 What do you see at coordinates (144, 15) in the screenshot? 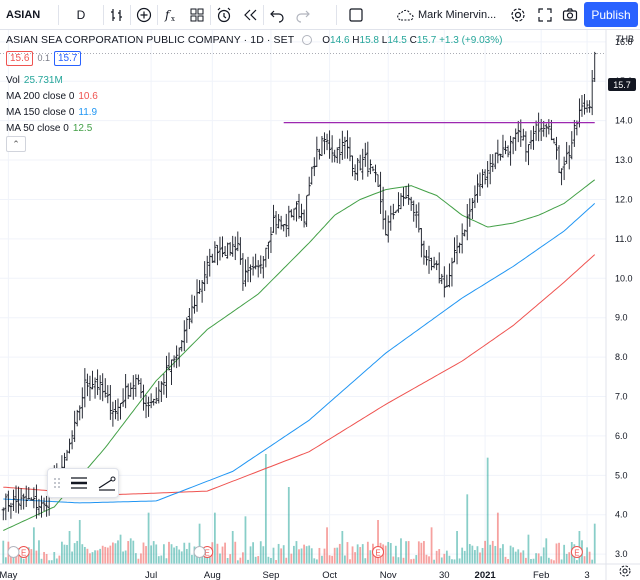
I see `add-compare-icon` at bounding box center [144, 15].